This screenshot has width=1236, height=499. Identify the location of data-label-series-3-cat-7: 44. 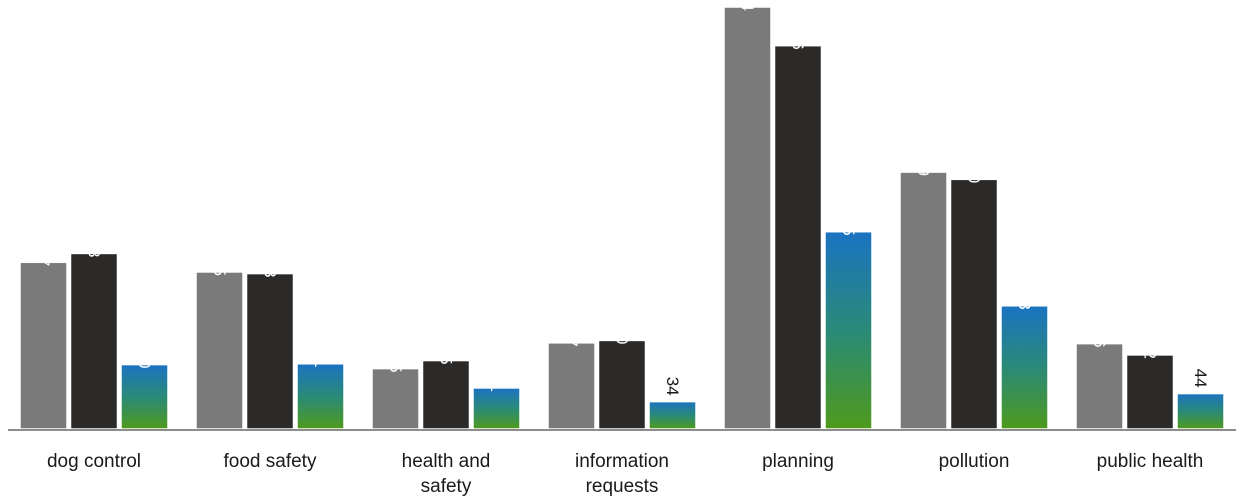
(1200, 378).